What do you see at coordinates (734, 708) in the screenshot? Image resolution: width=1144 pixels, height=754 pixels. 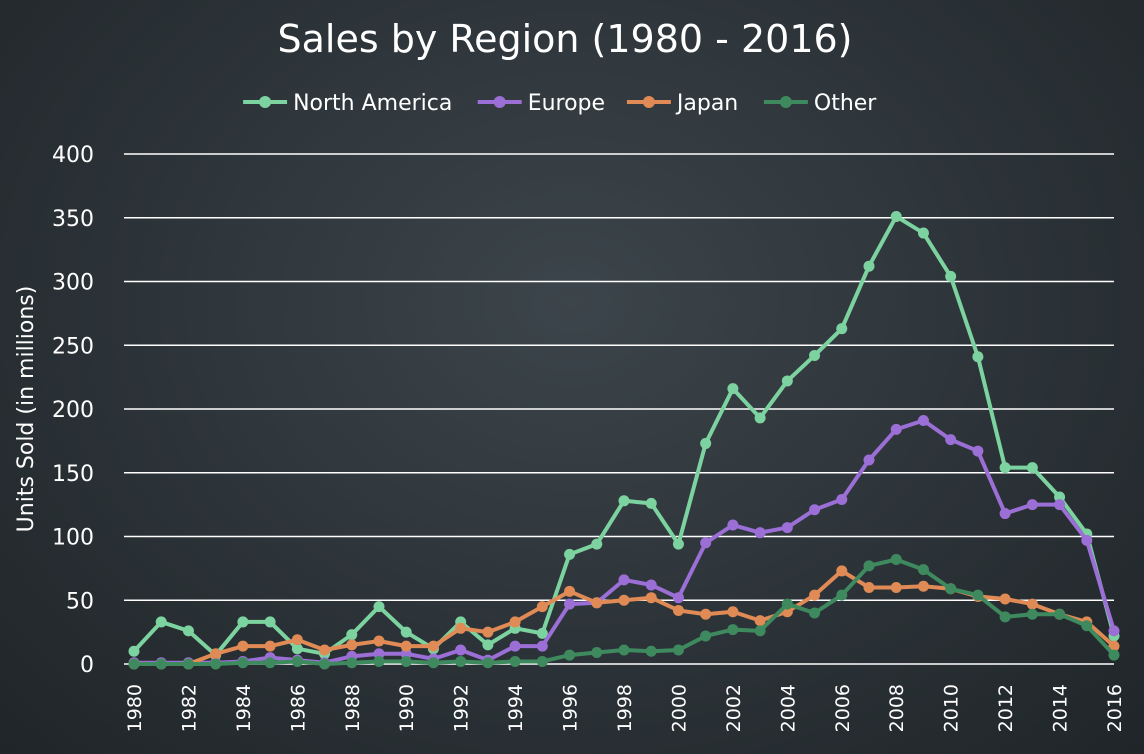 I see `x-tick-label: 2002` at bounding box center [734, 708].